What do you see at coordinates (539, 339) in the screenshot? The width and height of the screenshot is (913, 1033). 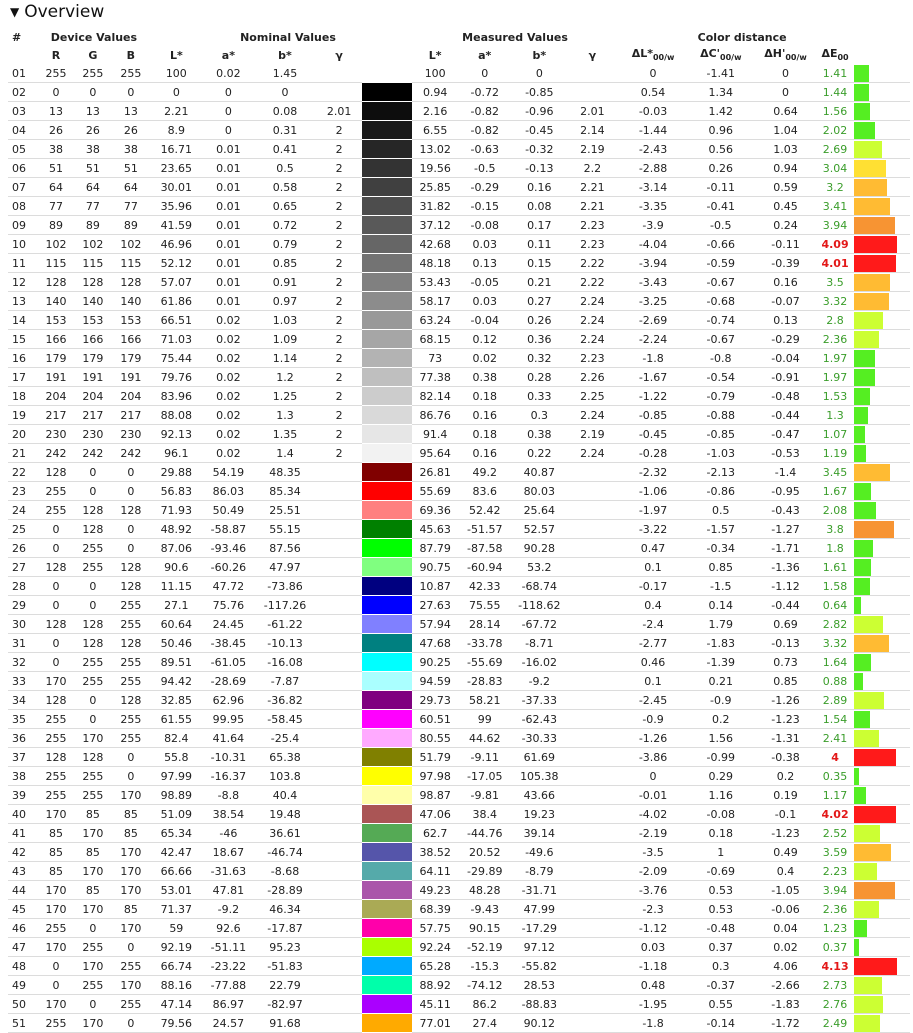 I see `measured-b: 0.36` at bounding box center [539, 339].